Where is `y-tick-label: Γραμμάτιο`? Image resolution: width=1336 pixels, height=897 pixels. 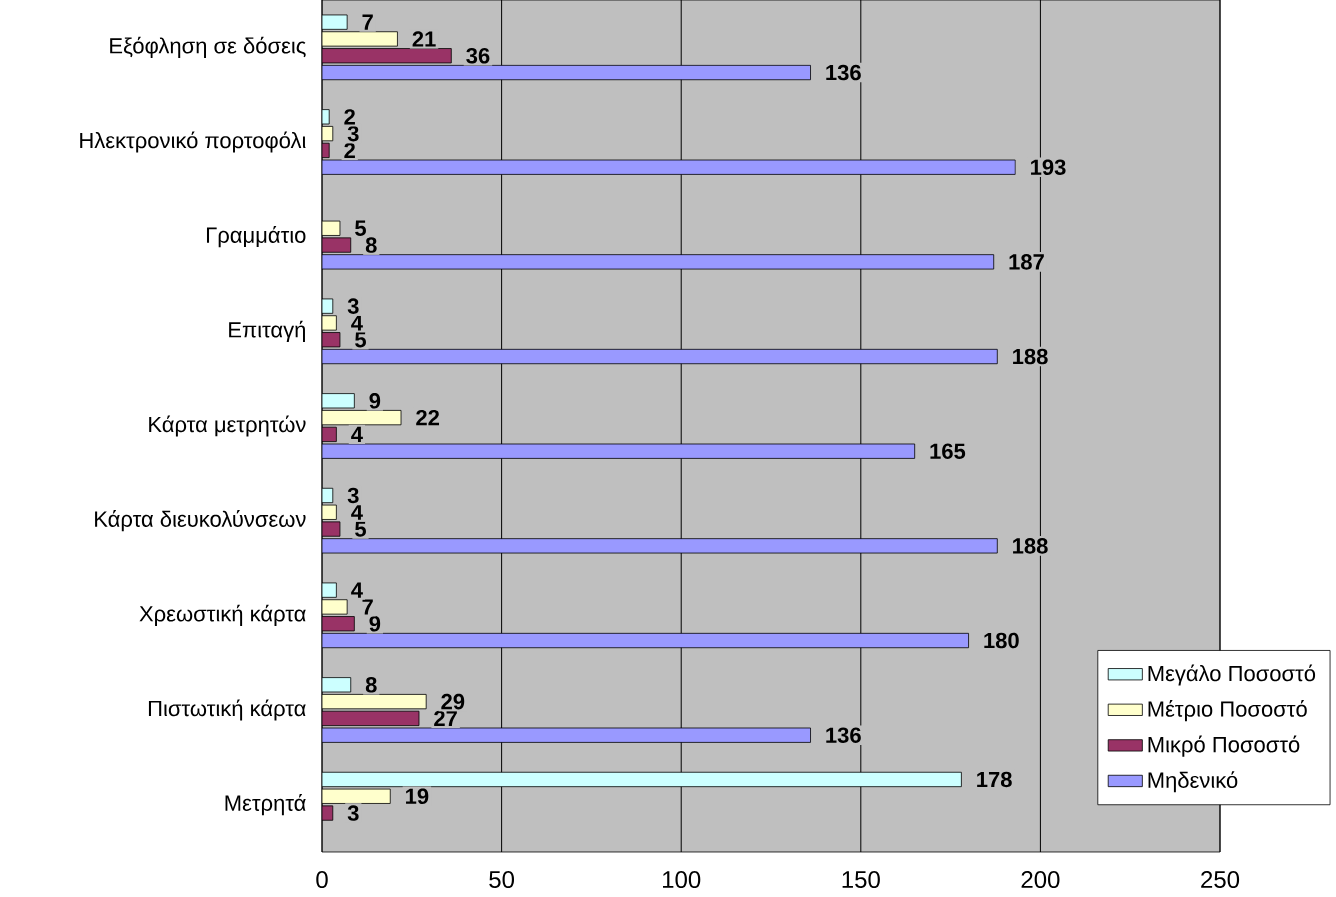
y-tick-label: Γραμμάτιο is located at coordinates (256, 237).